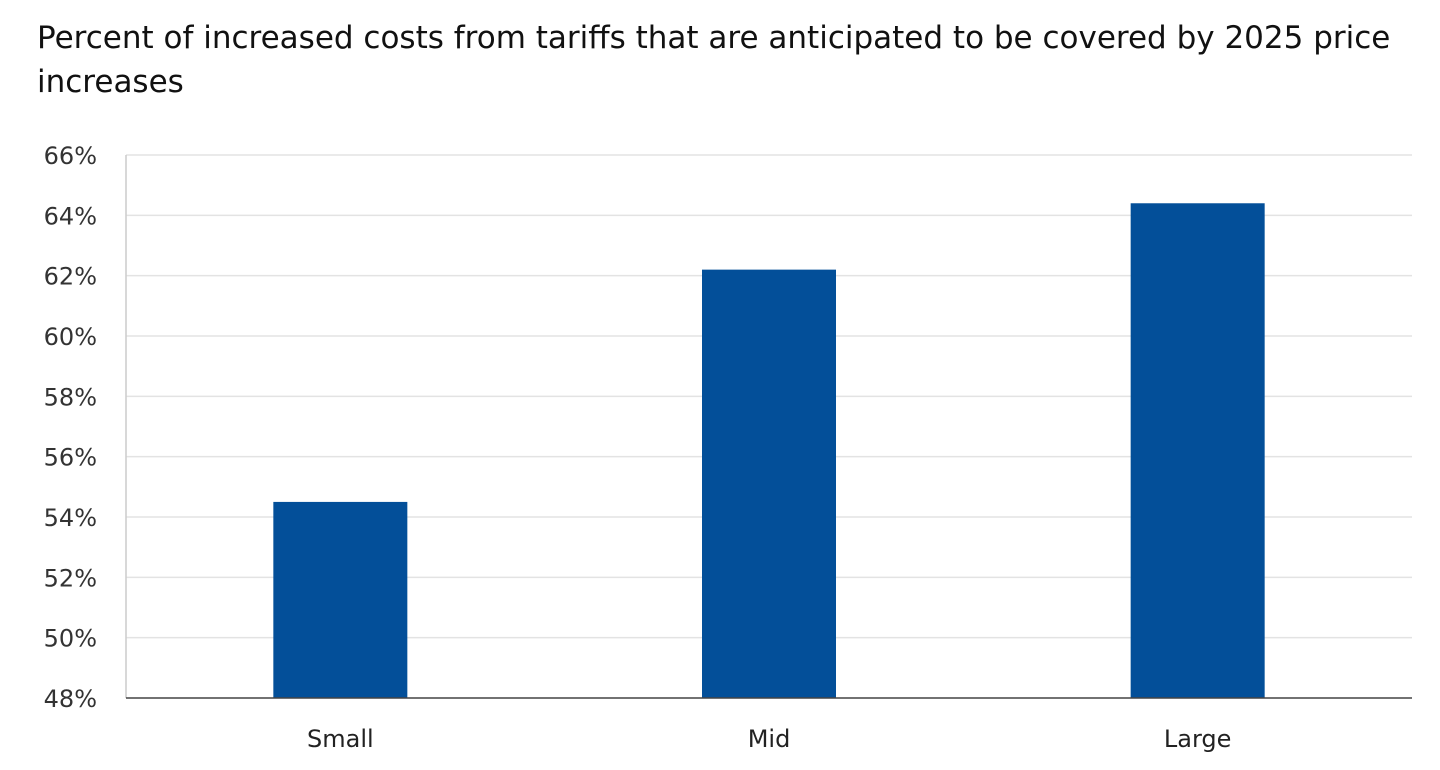  What do you see at coordinates (70, 699) in the screenshot?
I see `y-tick-label: 48%` at bounding box center [70, 699].